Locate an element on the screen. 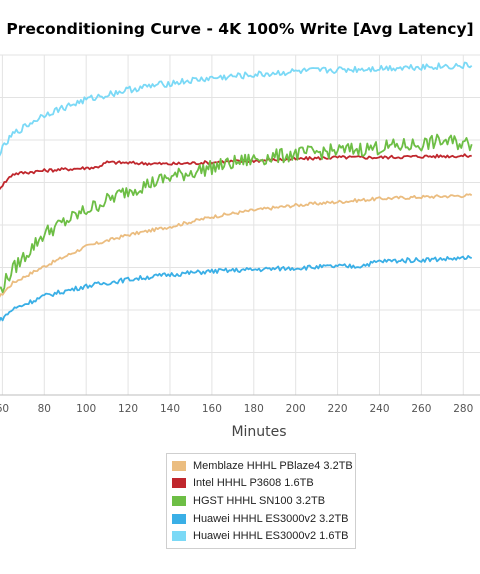 This screenshot has height=574, width=480. x-tick-label-220: 220 is located at coordinates (338, 409).